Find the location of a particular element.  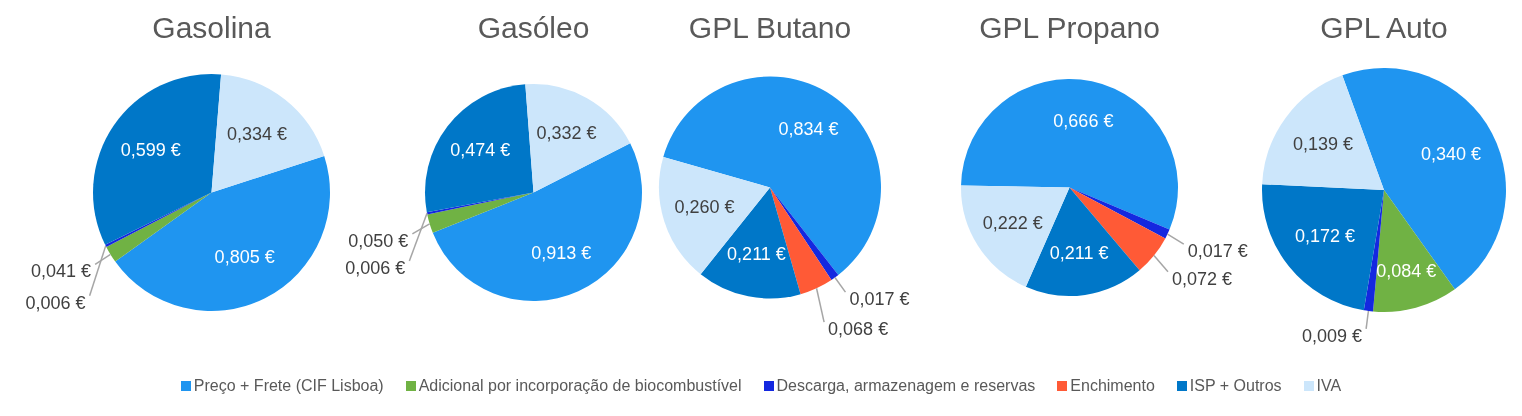

data-label: 0,041 € is located at coordinates (61, 271).